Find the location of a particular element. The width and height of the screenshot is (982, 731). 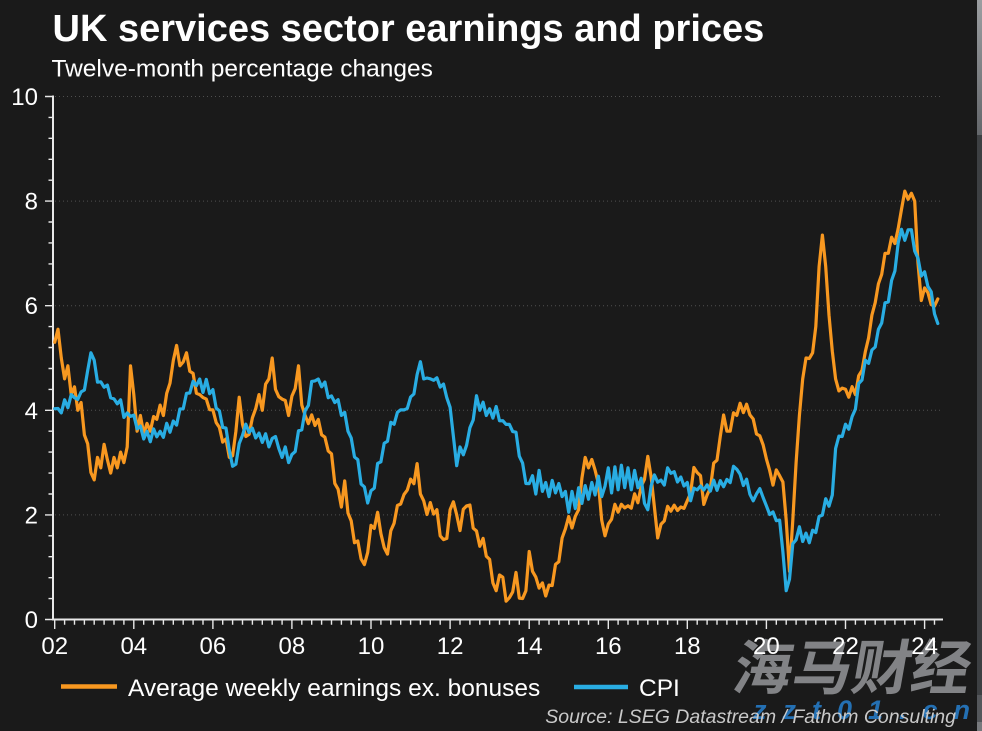

svg-text:Average weekly earnings ex. bo: Average weekly earnings ex. bonuses is located at coordinates (334, 688).